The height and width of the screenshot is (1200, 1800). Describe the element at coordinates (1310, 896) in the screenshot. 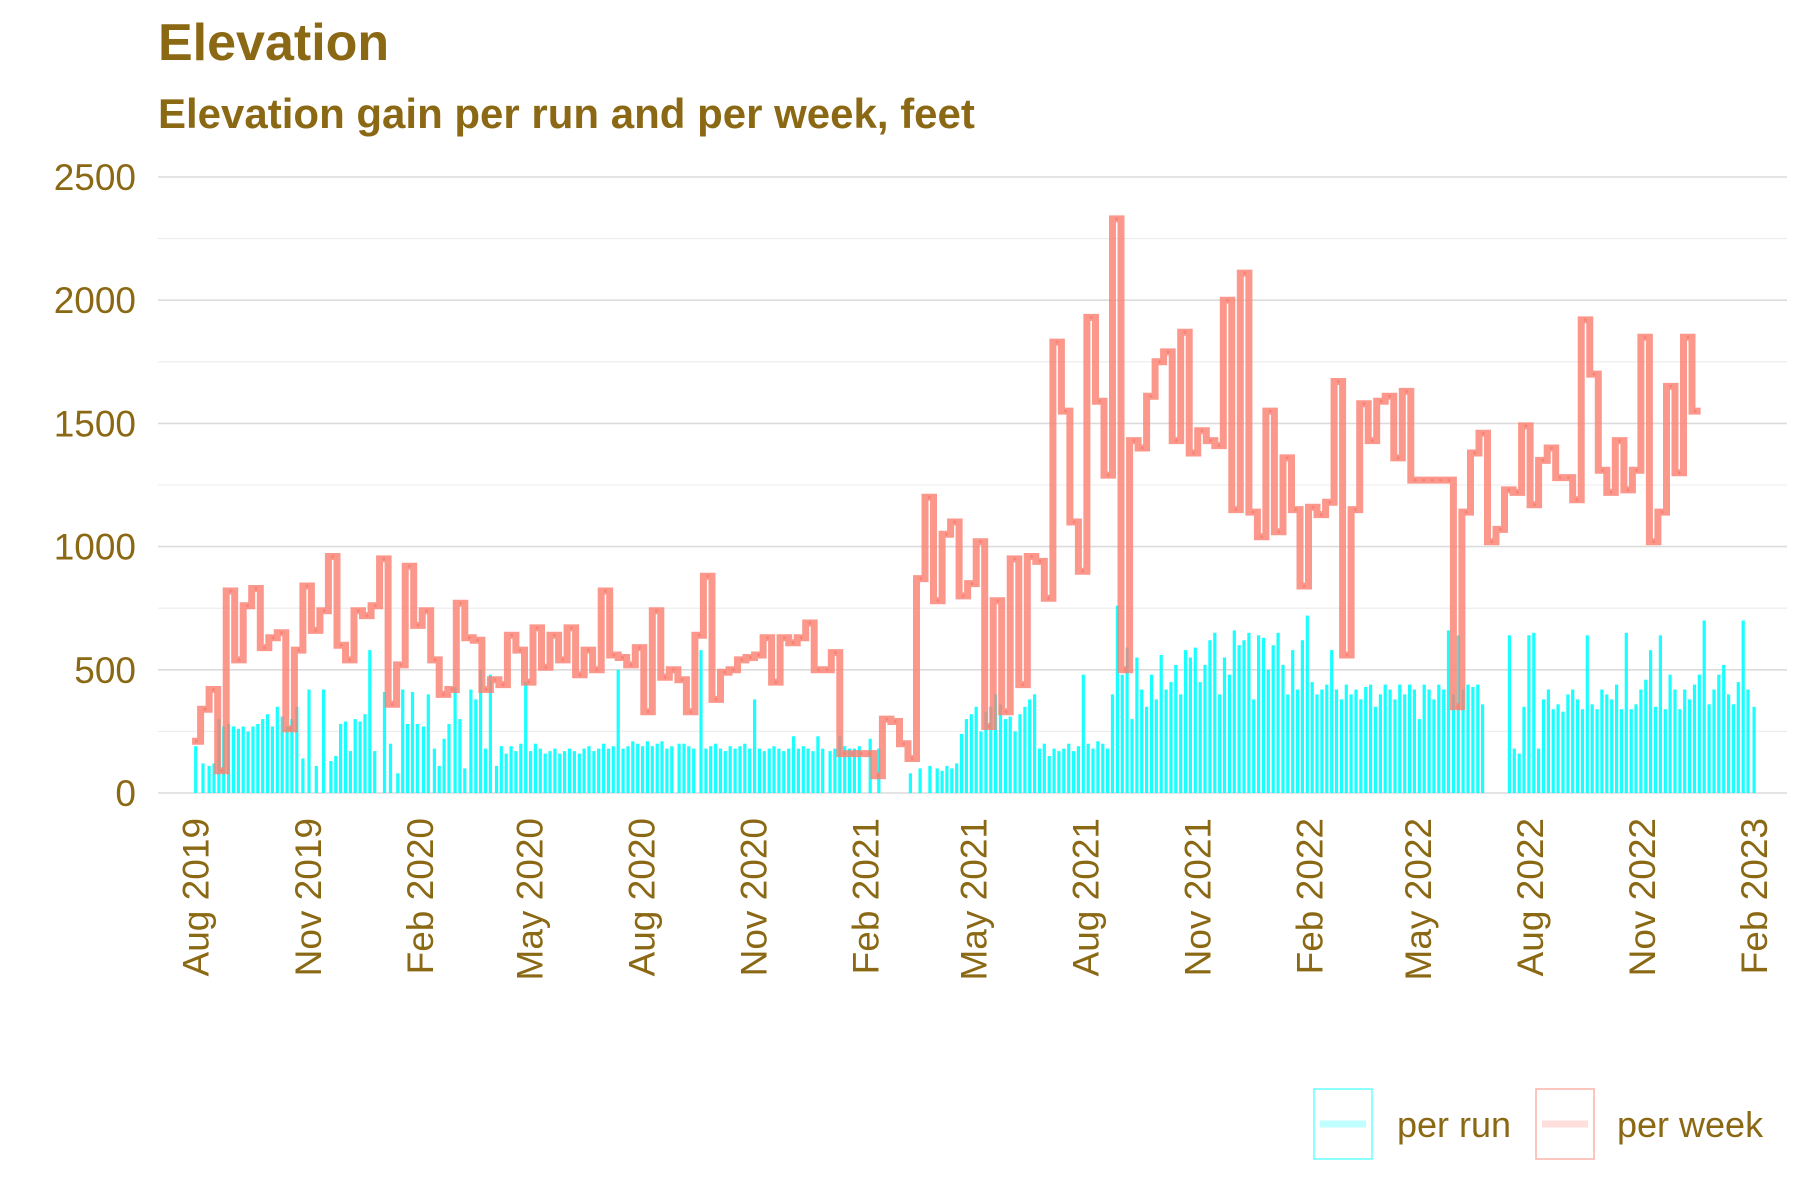

I see `x-tick-label: Feb 2022` at that location.